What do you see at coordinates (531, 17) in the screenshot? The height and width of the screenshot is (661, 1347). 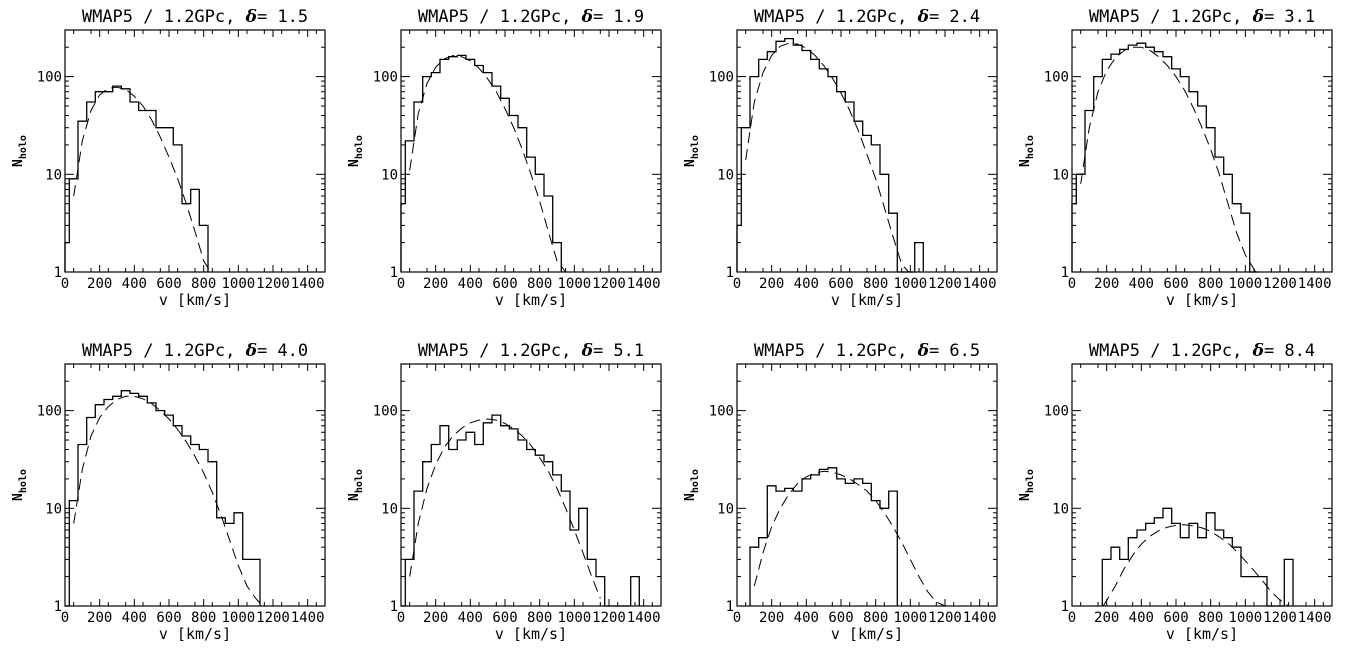 I see `panel-title: WMAP5 / 1.2GPc, δ= 1.9` at bounding box center [531, 17].